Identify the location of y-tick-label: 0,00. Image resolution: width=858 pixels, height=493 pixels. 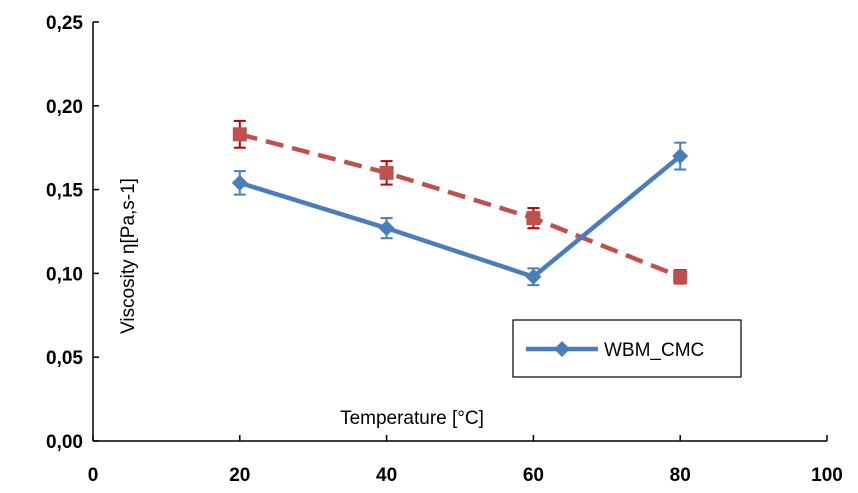
(64, 442).